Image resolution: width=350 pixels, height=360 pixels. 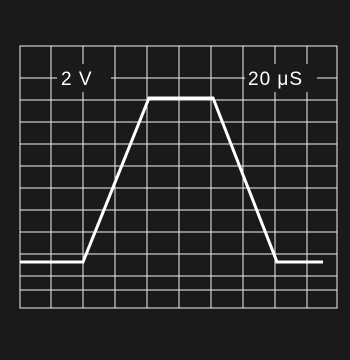 I want to click on volts-label-background, so click(x=84, y=78).